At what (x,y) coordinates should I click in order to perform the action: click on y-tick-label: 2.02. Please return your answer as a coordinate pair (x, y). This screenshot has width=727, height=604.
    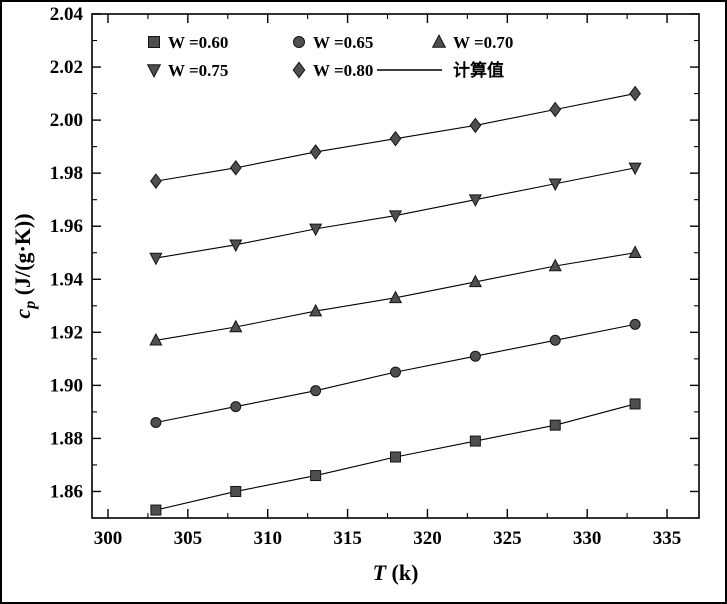
    Looking at the image, I should click on (66, 67).